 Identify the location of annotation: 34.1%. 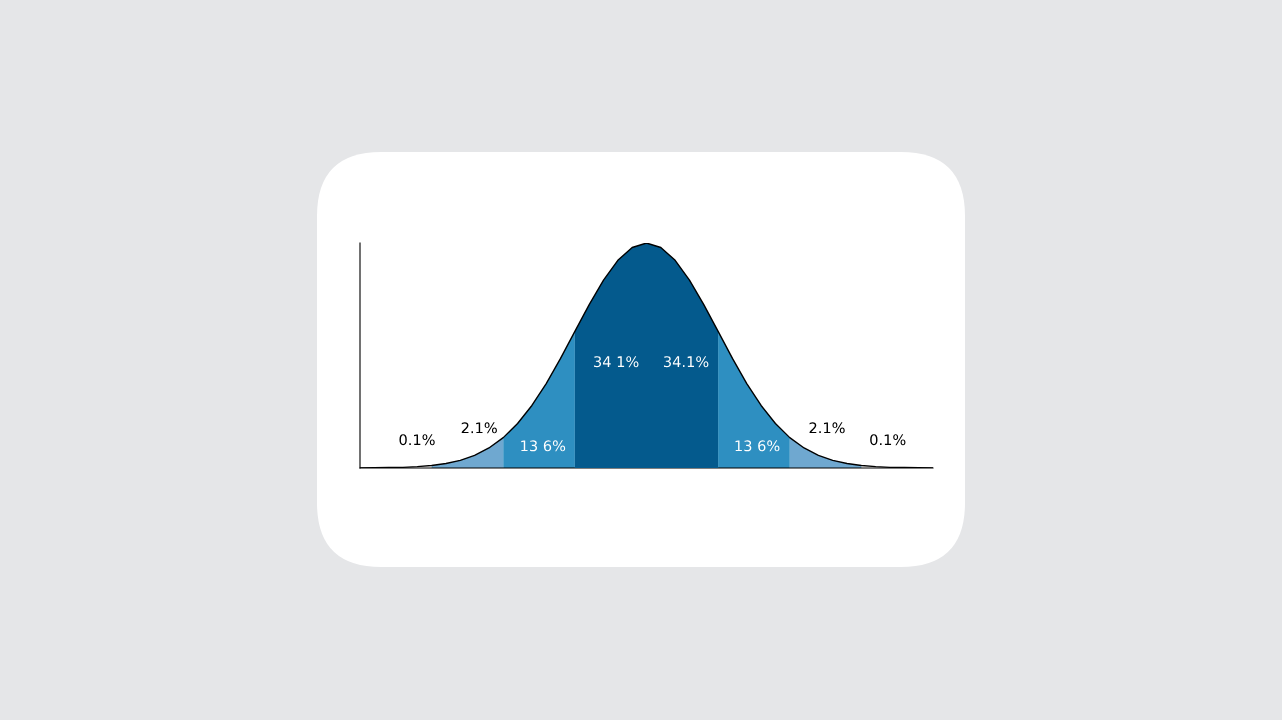
(686, 362).